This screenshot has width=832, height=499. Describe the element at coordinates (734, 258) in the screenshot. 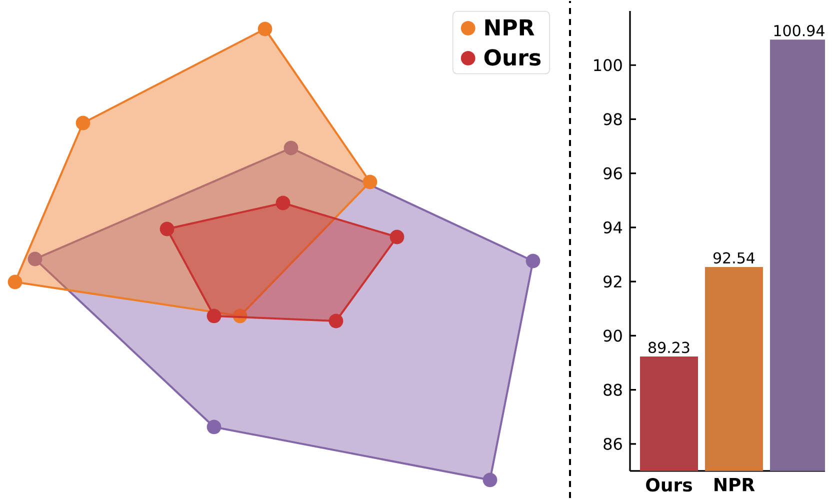

I see `data-label: 92.54` at that location.